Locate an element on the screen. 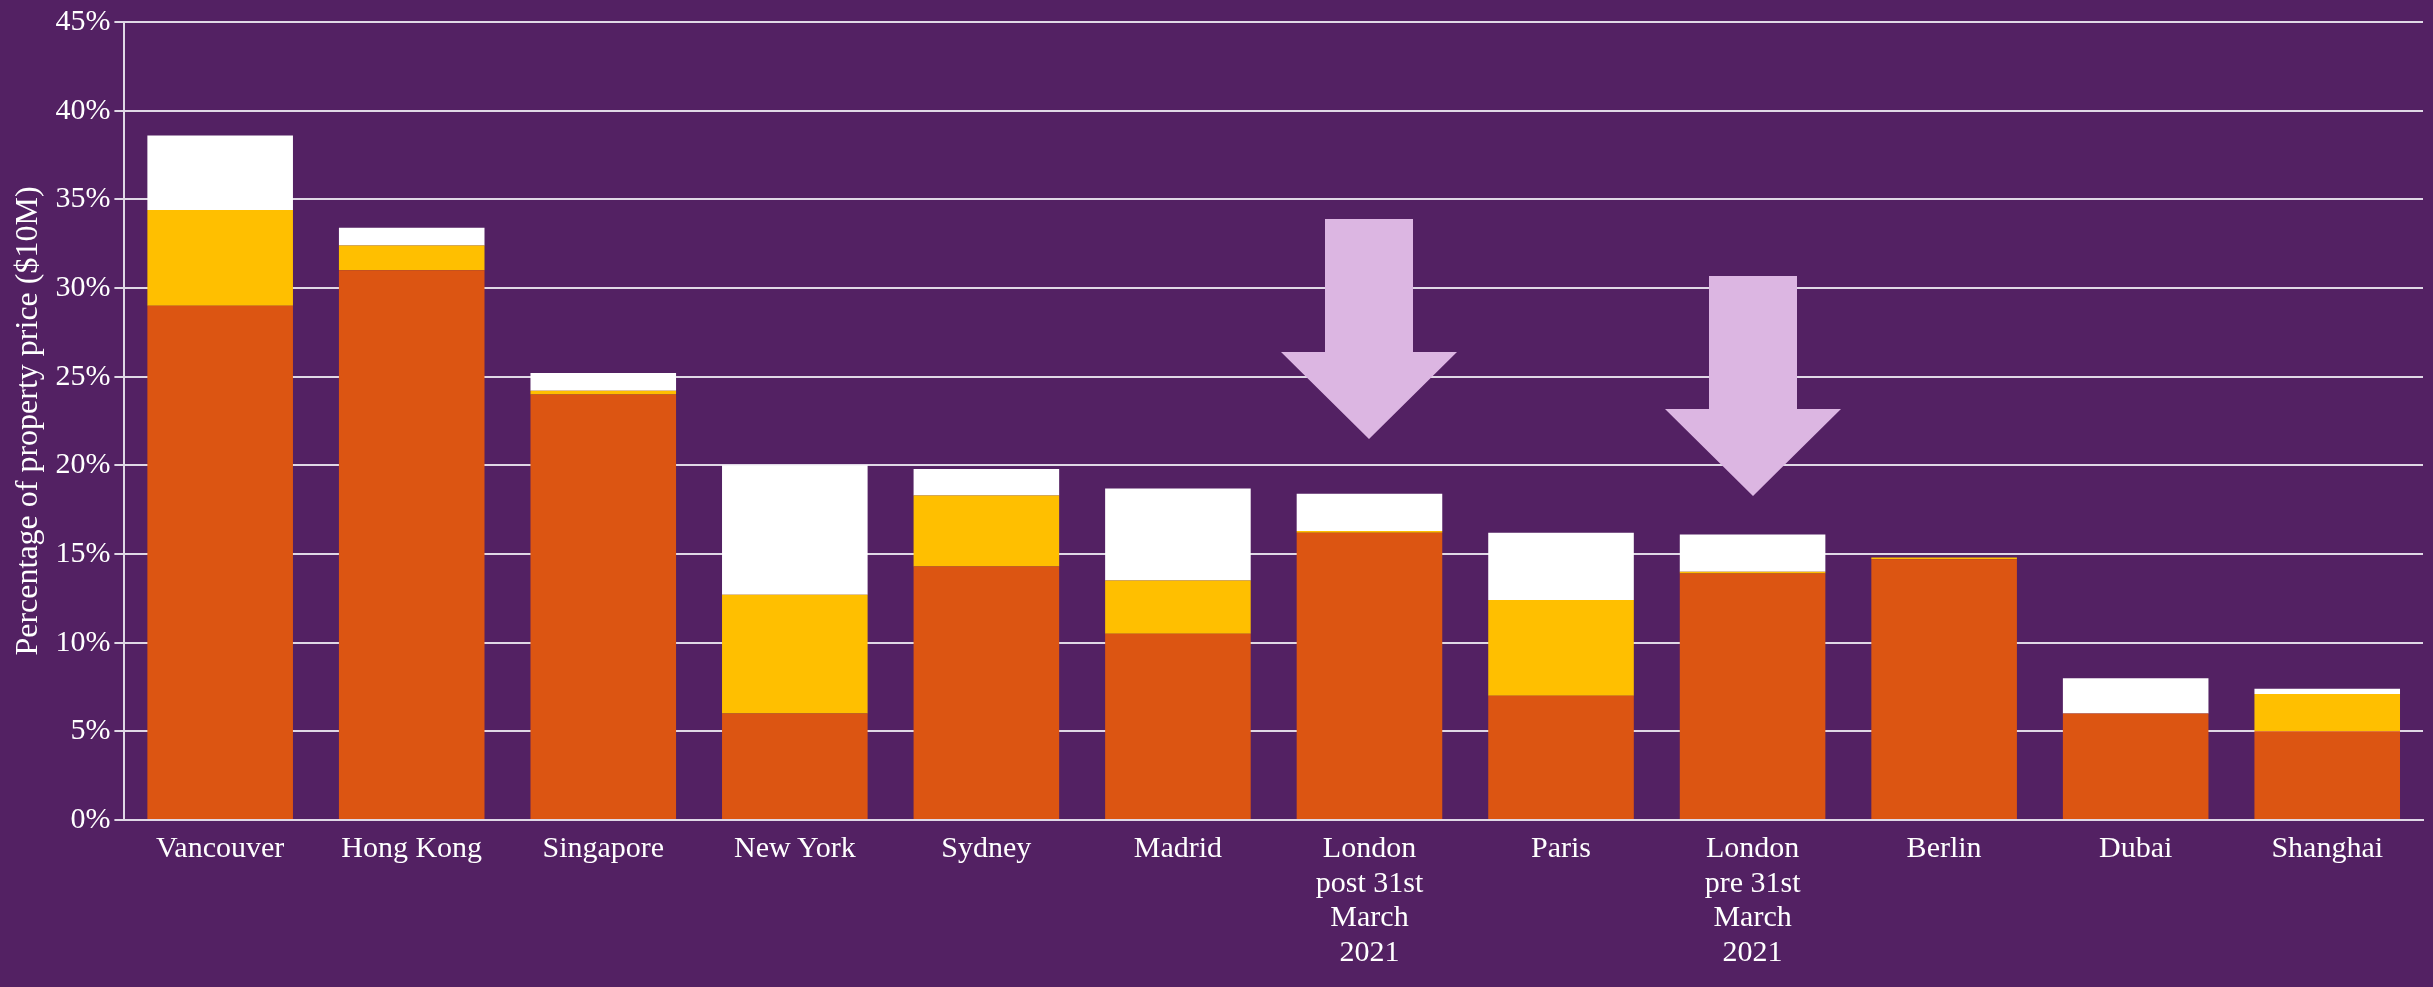 This screenshot has width=2433, height=987. x-tick-label: Shanghai is located at coordinates (2327, 847).